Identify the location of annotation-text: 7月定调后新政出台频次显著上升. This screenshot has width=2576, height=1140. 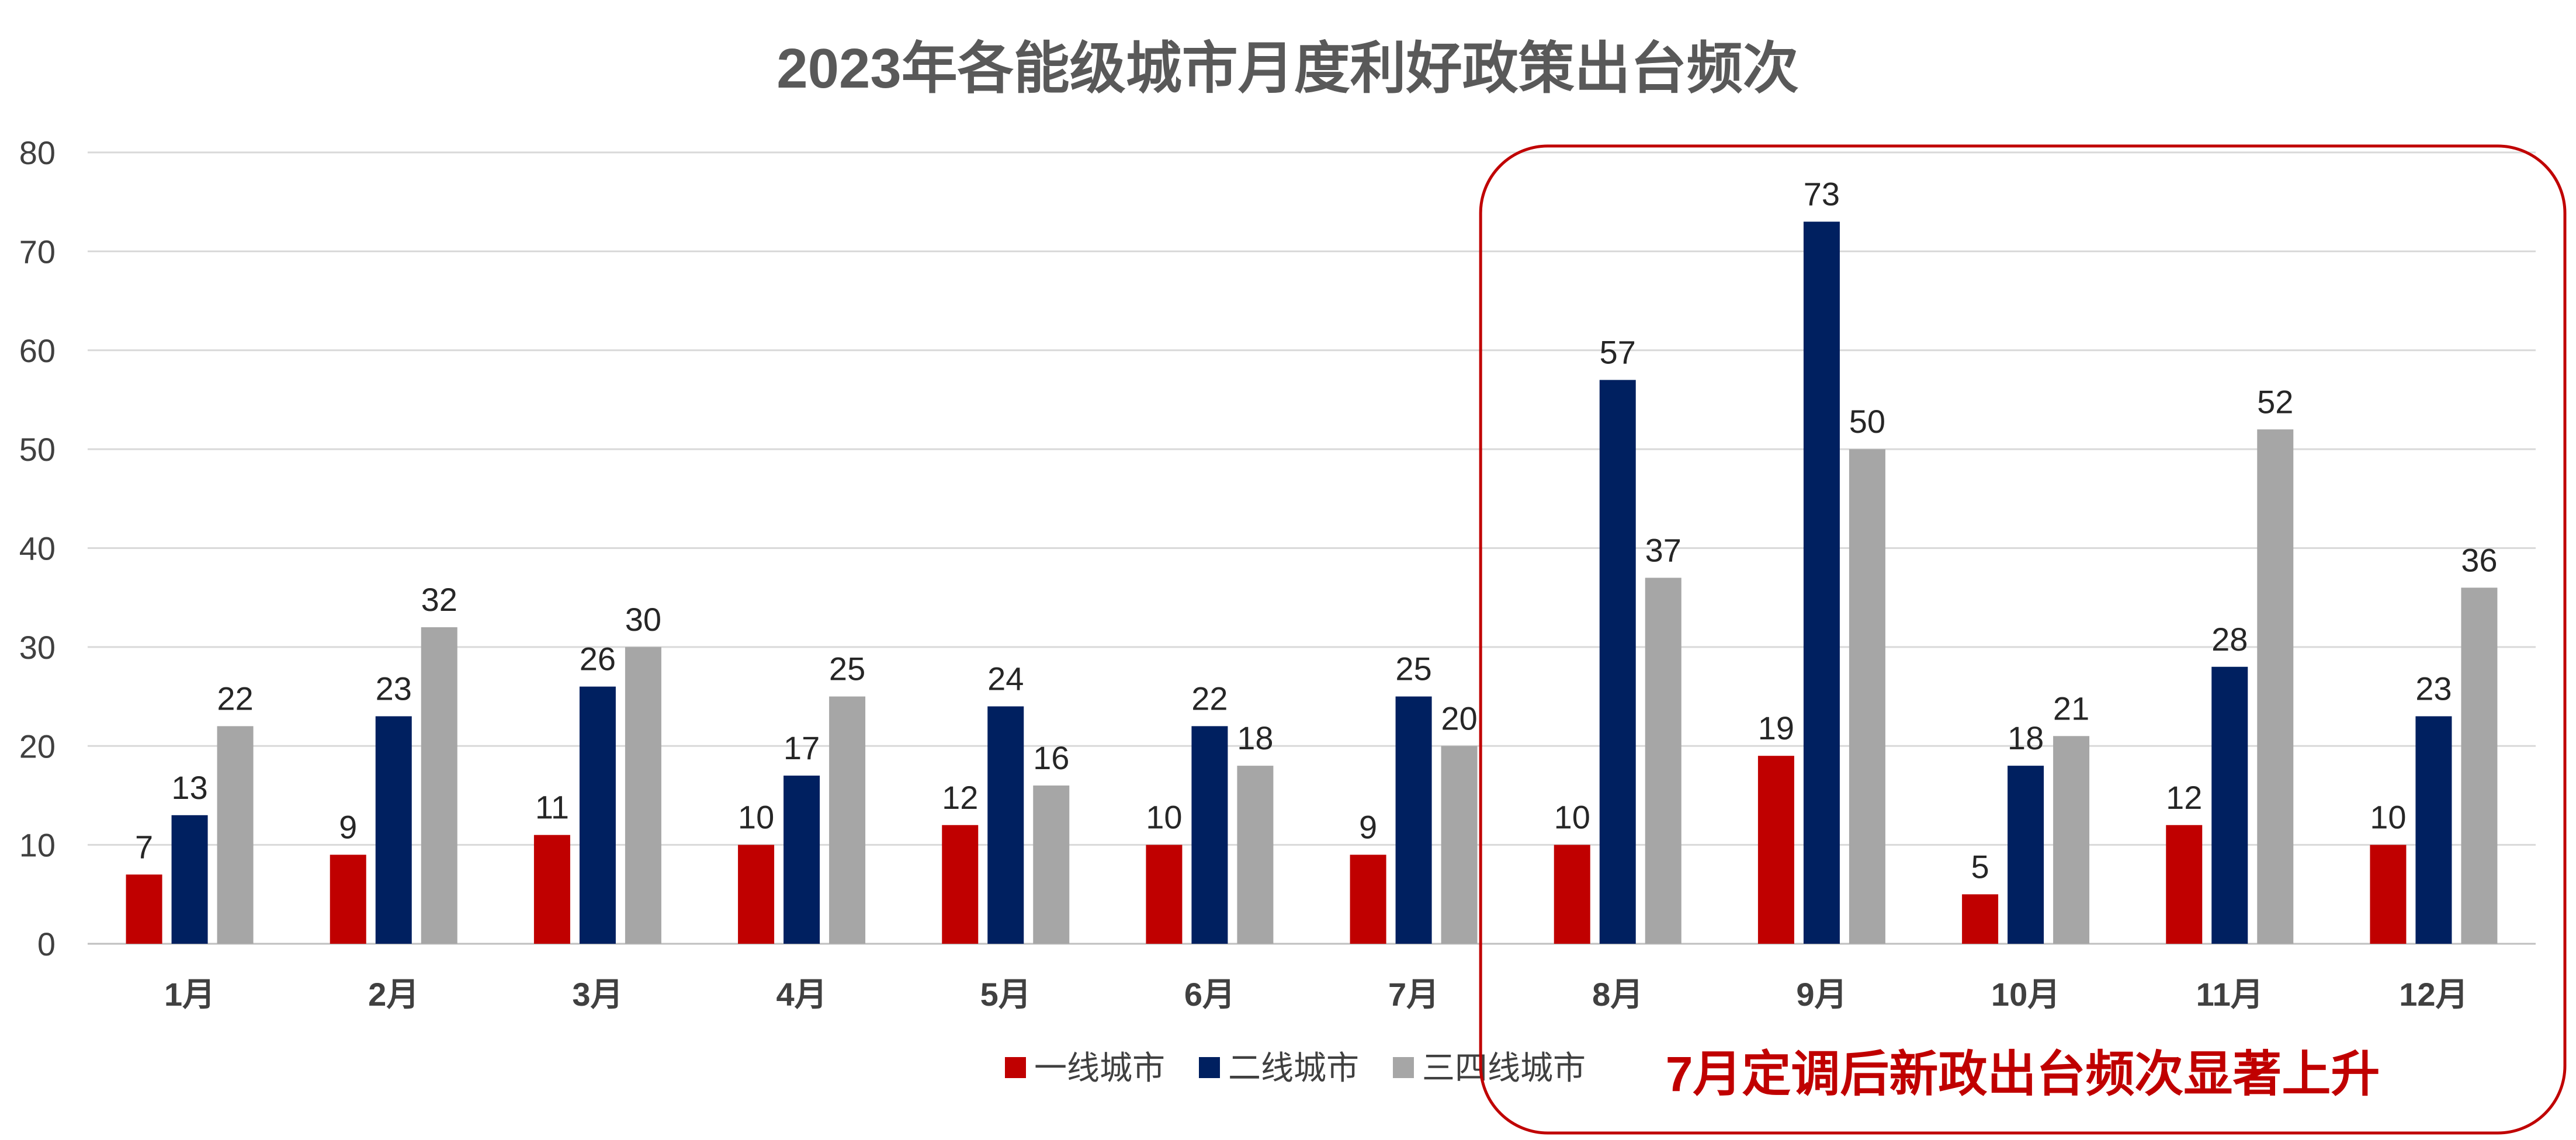
(2023, 1074).